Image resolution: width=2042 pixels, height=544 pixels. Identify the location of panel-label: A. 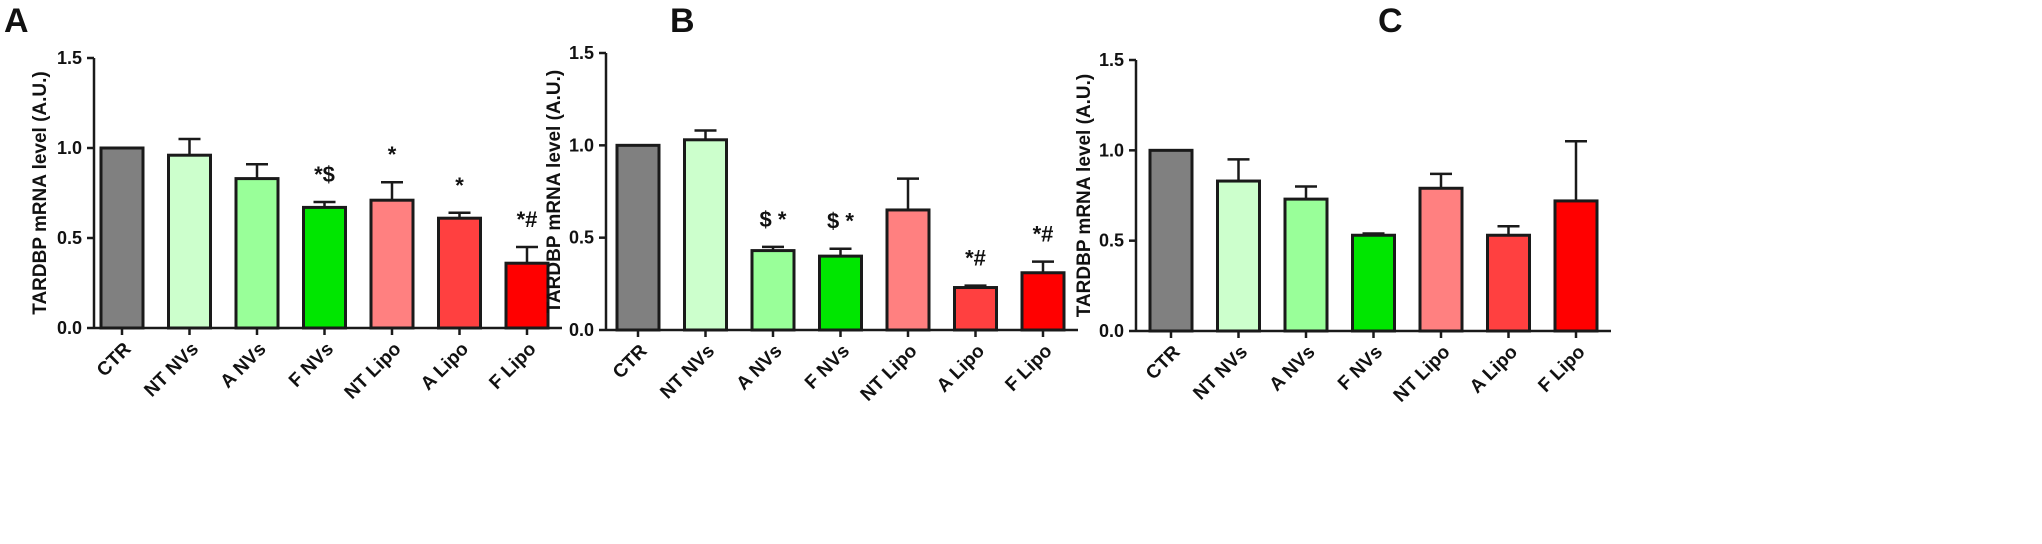
(16, 21).